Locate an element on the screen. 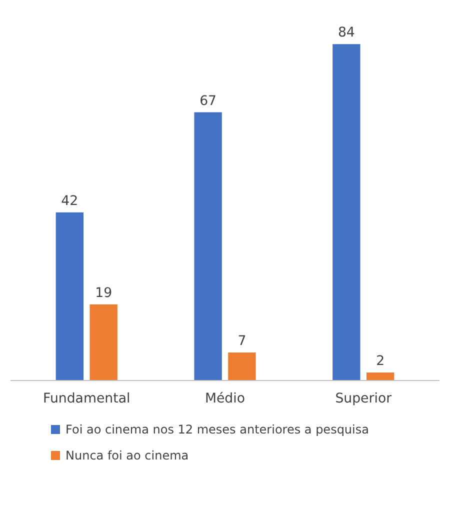 The width and height of the screenshot is (449, 522). x-tick-label: Médio is located at coordinates (225, 399).